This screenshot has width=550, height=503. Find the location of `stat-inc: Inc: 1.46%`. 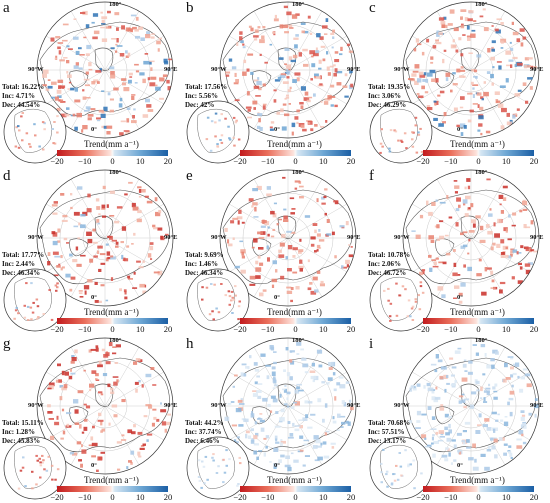

stat-inc: Inc: 1.46% is located at coordinates (202, 264).